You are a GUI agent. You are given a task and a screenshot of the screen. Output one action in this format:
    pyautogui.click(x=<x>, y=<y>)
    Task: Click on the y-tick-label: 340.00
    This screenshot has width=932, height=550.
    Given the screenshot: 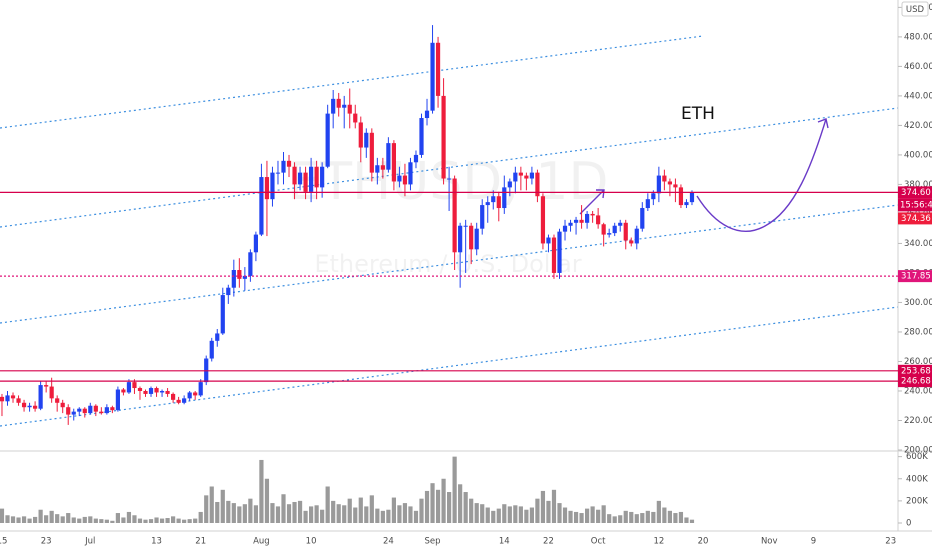 What is the action you would take?
    pyautogui.click(x=918, y=244)
    